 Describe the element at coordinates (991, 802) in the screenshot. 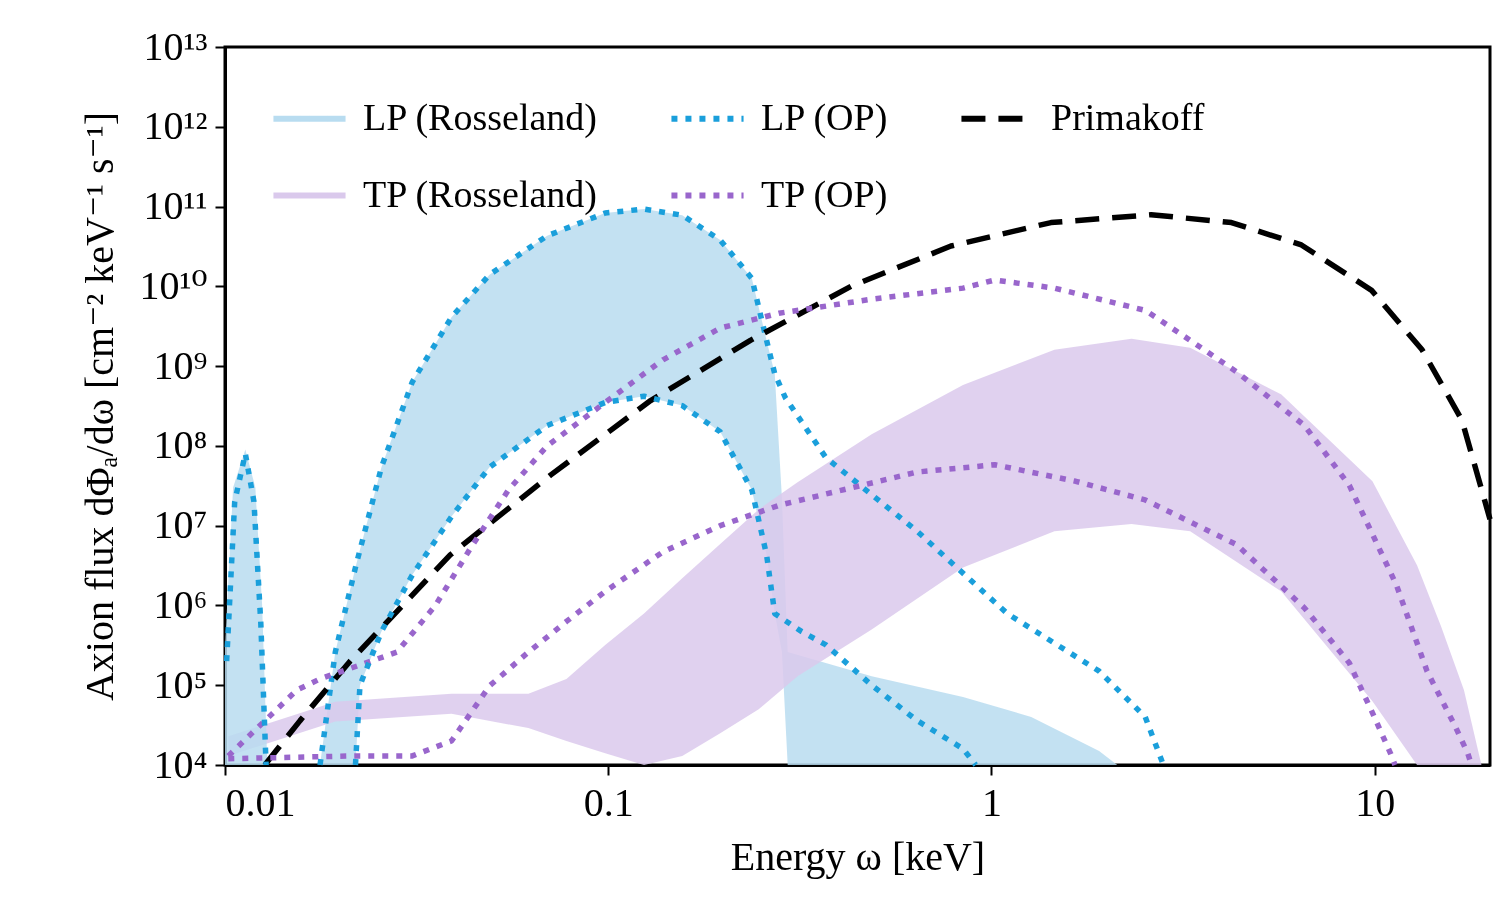

I see `x-tick-label: 1` at that location.